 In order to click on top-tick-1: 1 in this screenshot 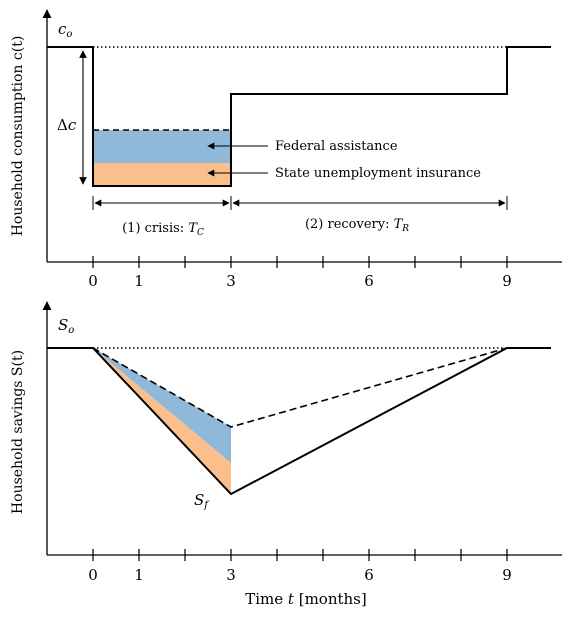, I will do `click(139, 281)`.